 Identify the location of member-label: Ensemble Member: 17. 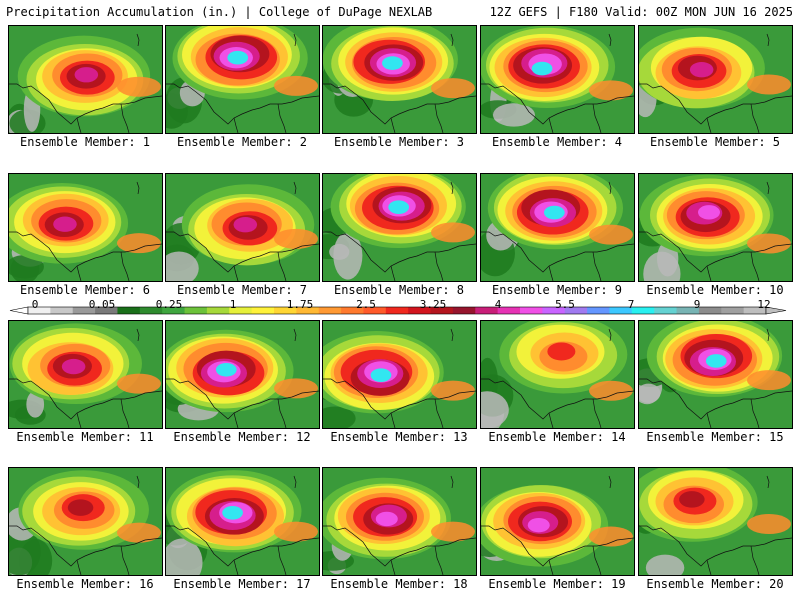
(242, 584).